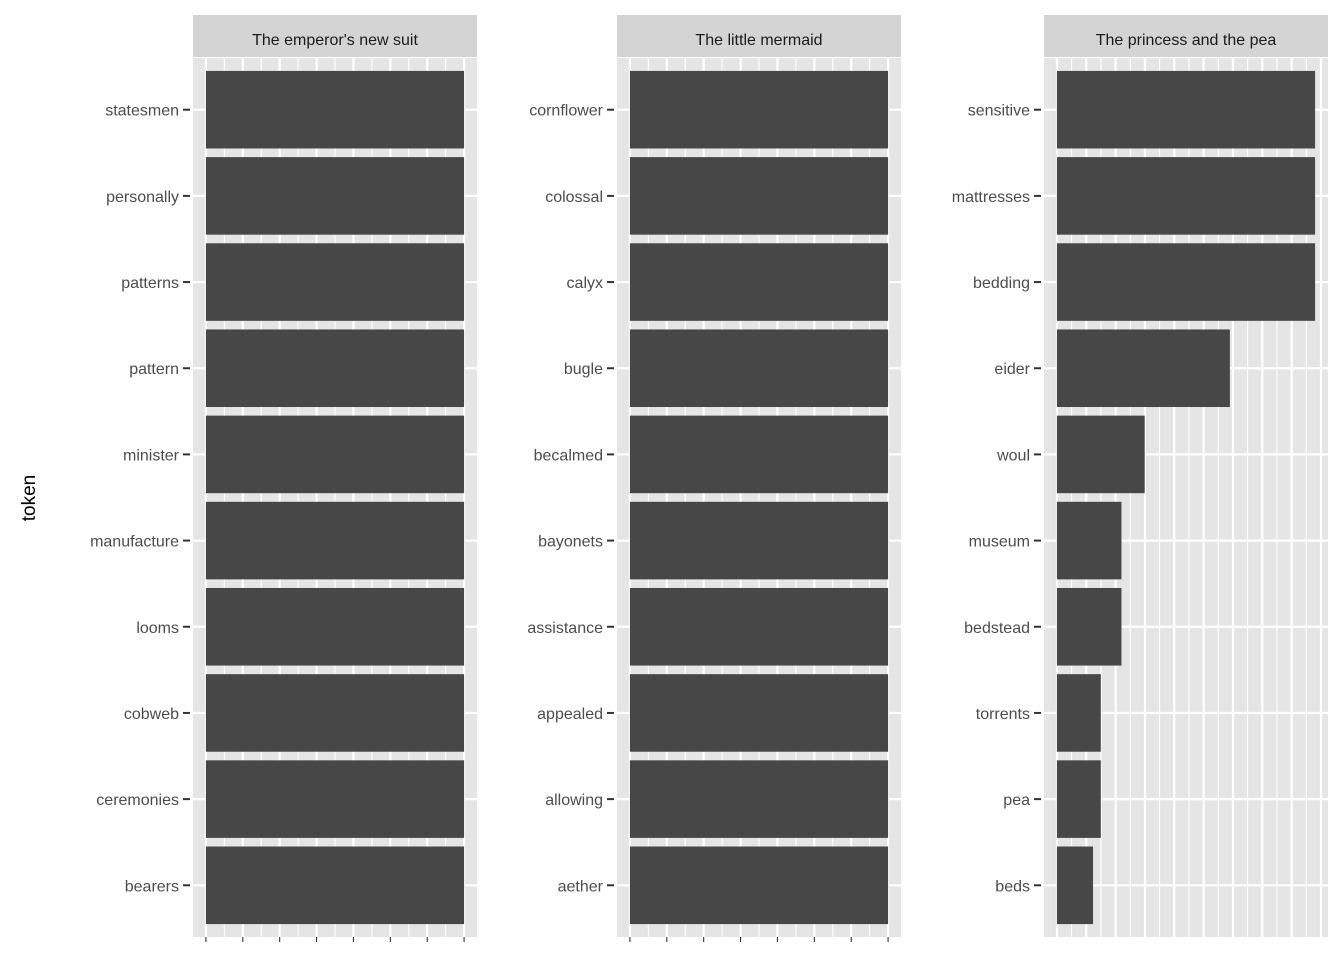  What do you see at coordinates (570, 542) in the screenshot?
I see `y-tick-label: bayonets` at bounding box center [570, 542].